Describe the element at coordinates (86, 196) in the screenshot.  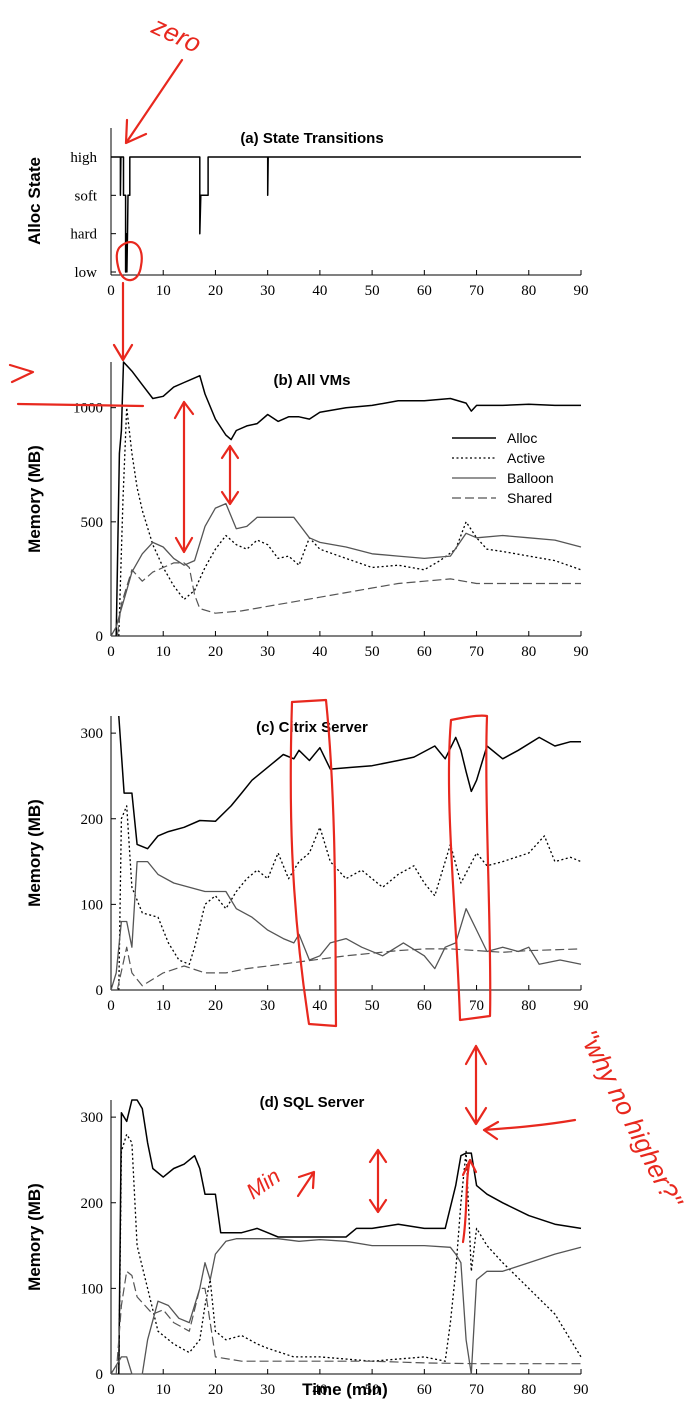
I see `y-tick-label: soft` at that location.